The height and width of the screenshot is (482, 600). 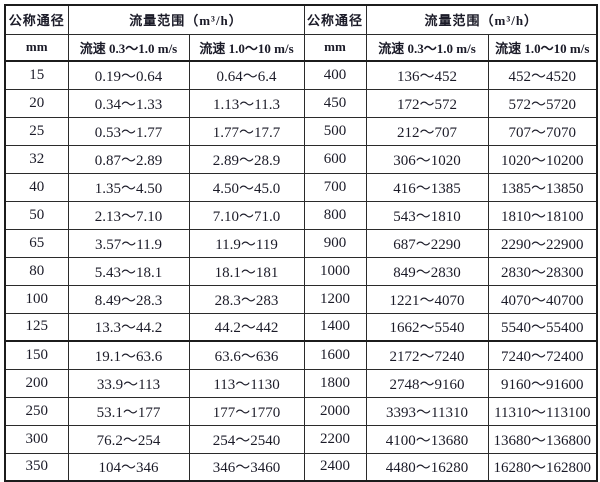 I want to click on header-velocity-low-left: 流速 0.3～1.0 m/s, so click(x=128, y=47).